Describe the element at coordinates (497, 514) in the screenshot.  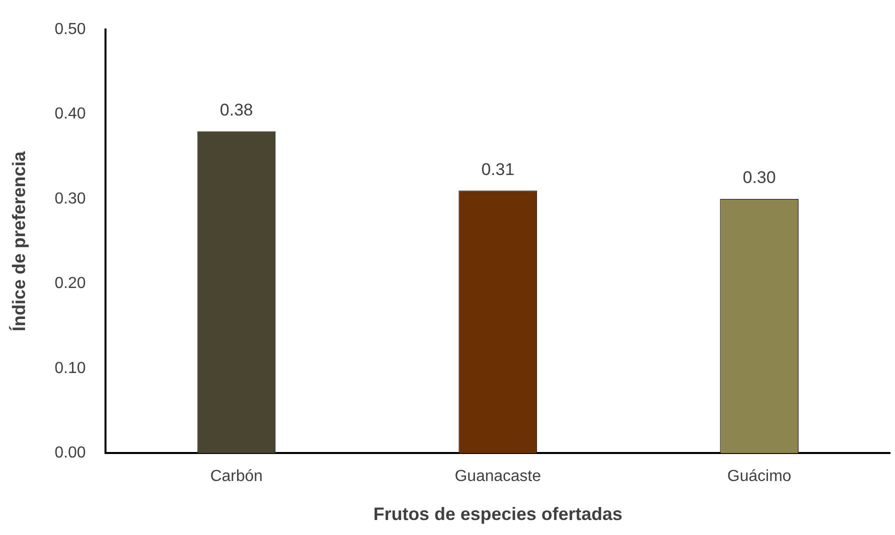
I see `x-axis-title: Frutos de especies ofertadas` at that location.